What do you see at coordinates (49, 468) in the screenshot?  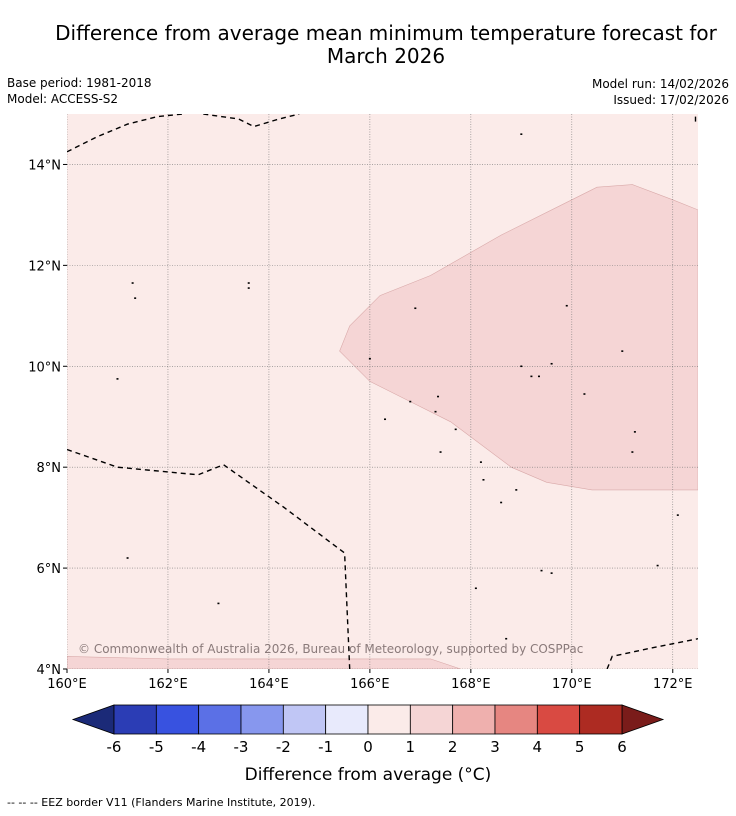 I see `lat-tick-label: 8°N` at bounding box center [49, 468].